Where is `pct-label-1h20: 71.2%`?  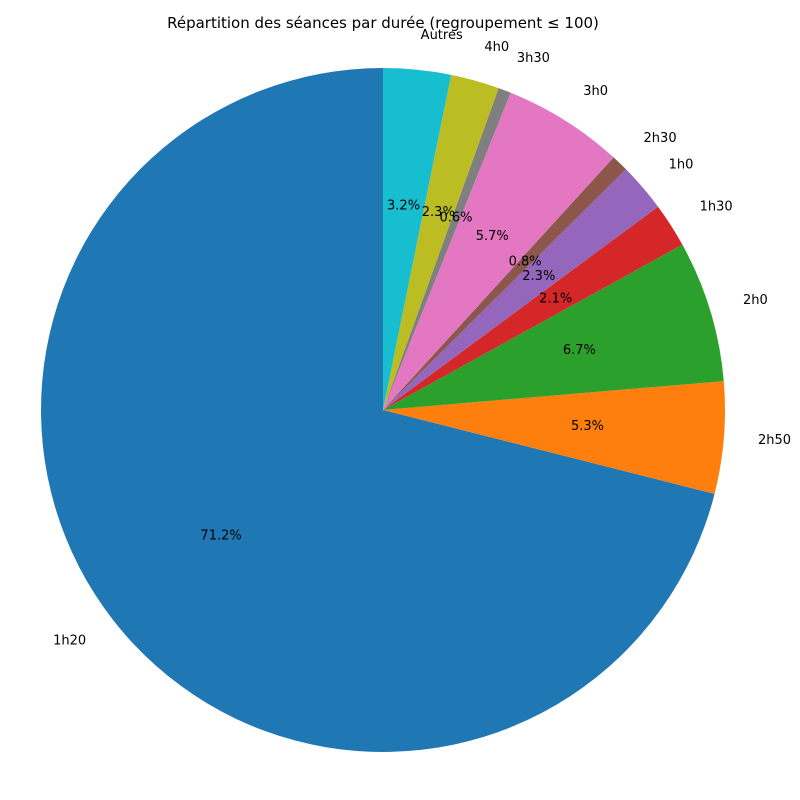 pct-label-1h20: 71.2% is located at coordinates (220, 536).